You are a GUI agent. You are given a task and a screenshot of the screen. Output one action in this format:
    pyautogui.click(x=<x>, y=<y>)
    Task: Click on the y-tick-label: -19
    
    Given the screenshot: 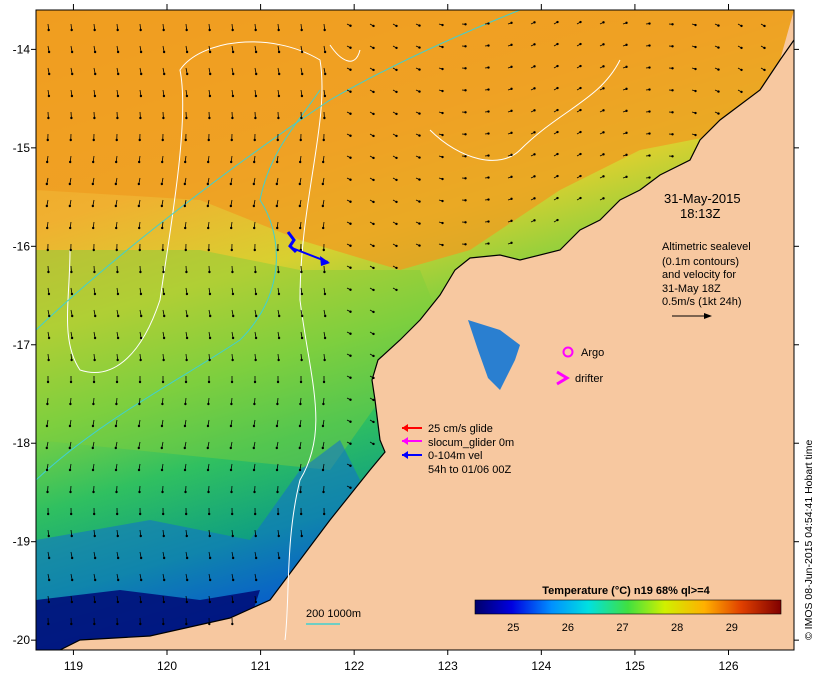 What is the action you would take?
    pyautogui.click(x=22, y=542)
    